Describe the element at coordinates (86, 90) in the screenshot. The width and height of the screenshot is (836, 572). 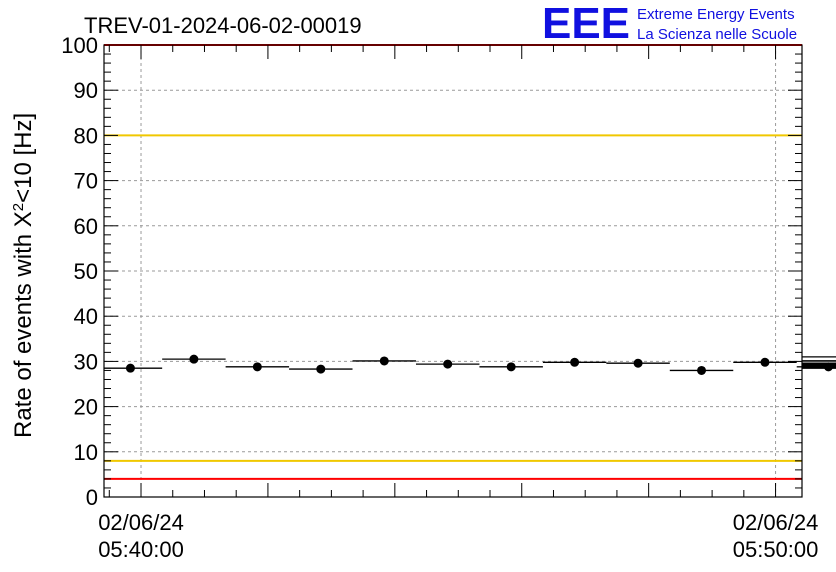
I see `y-tick-label: 90` at that location.